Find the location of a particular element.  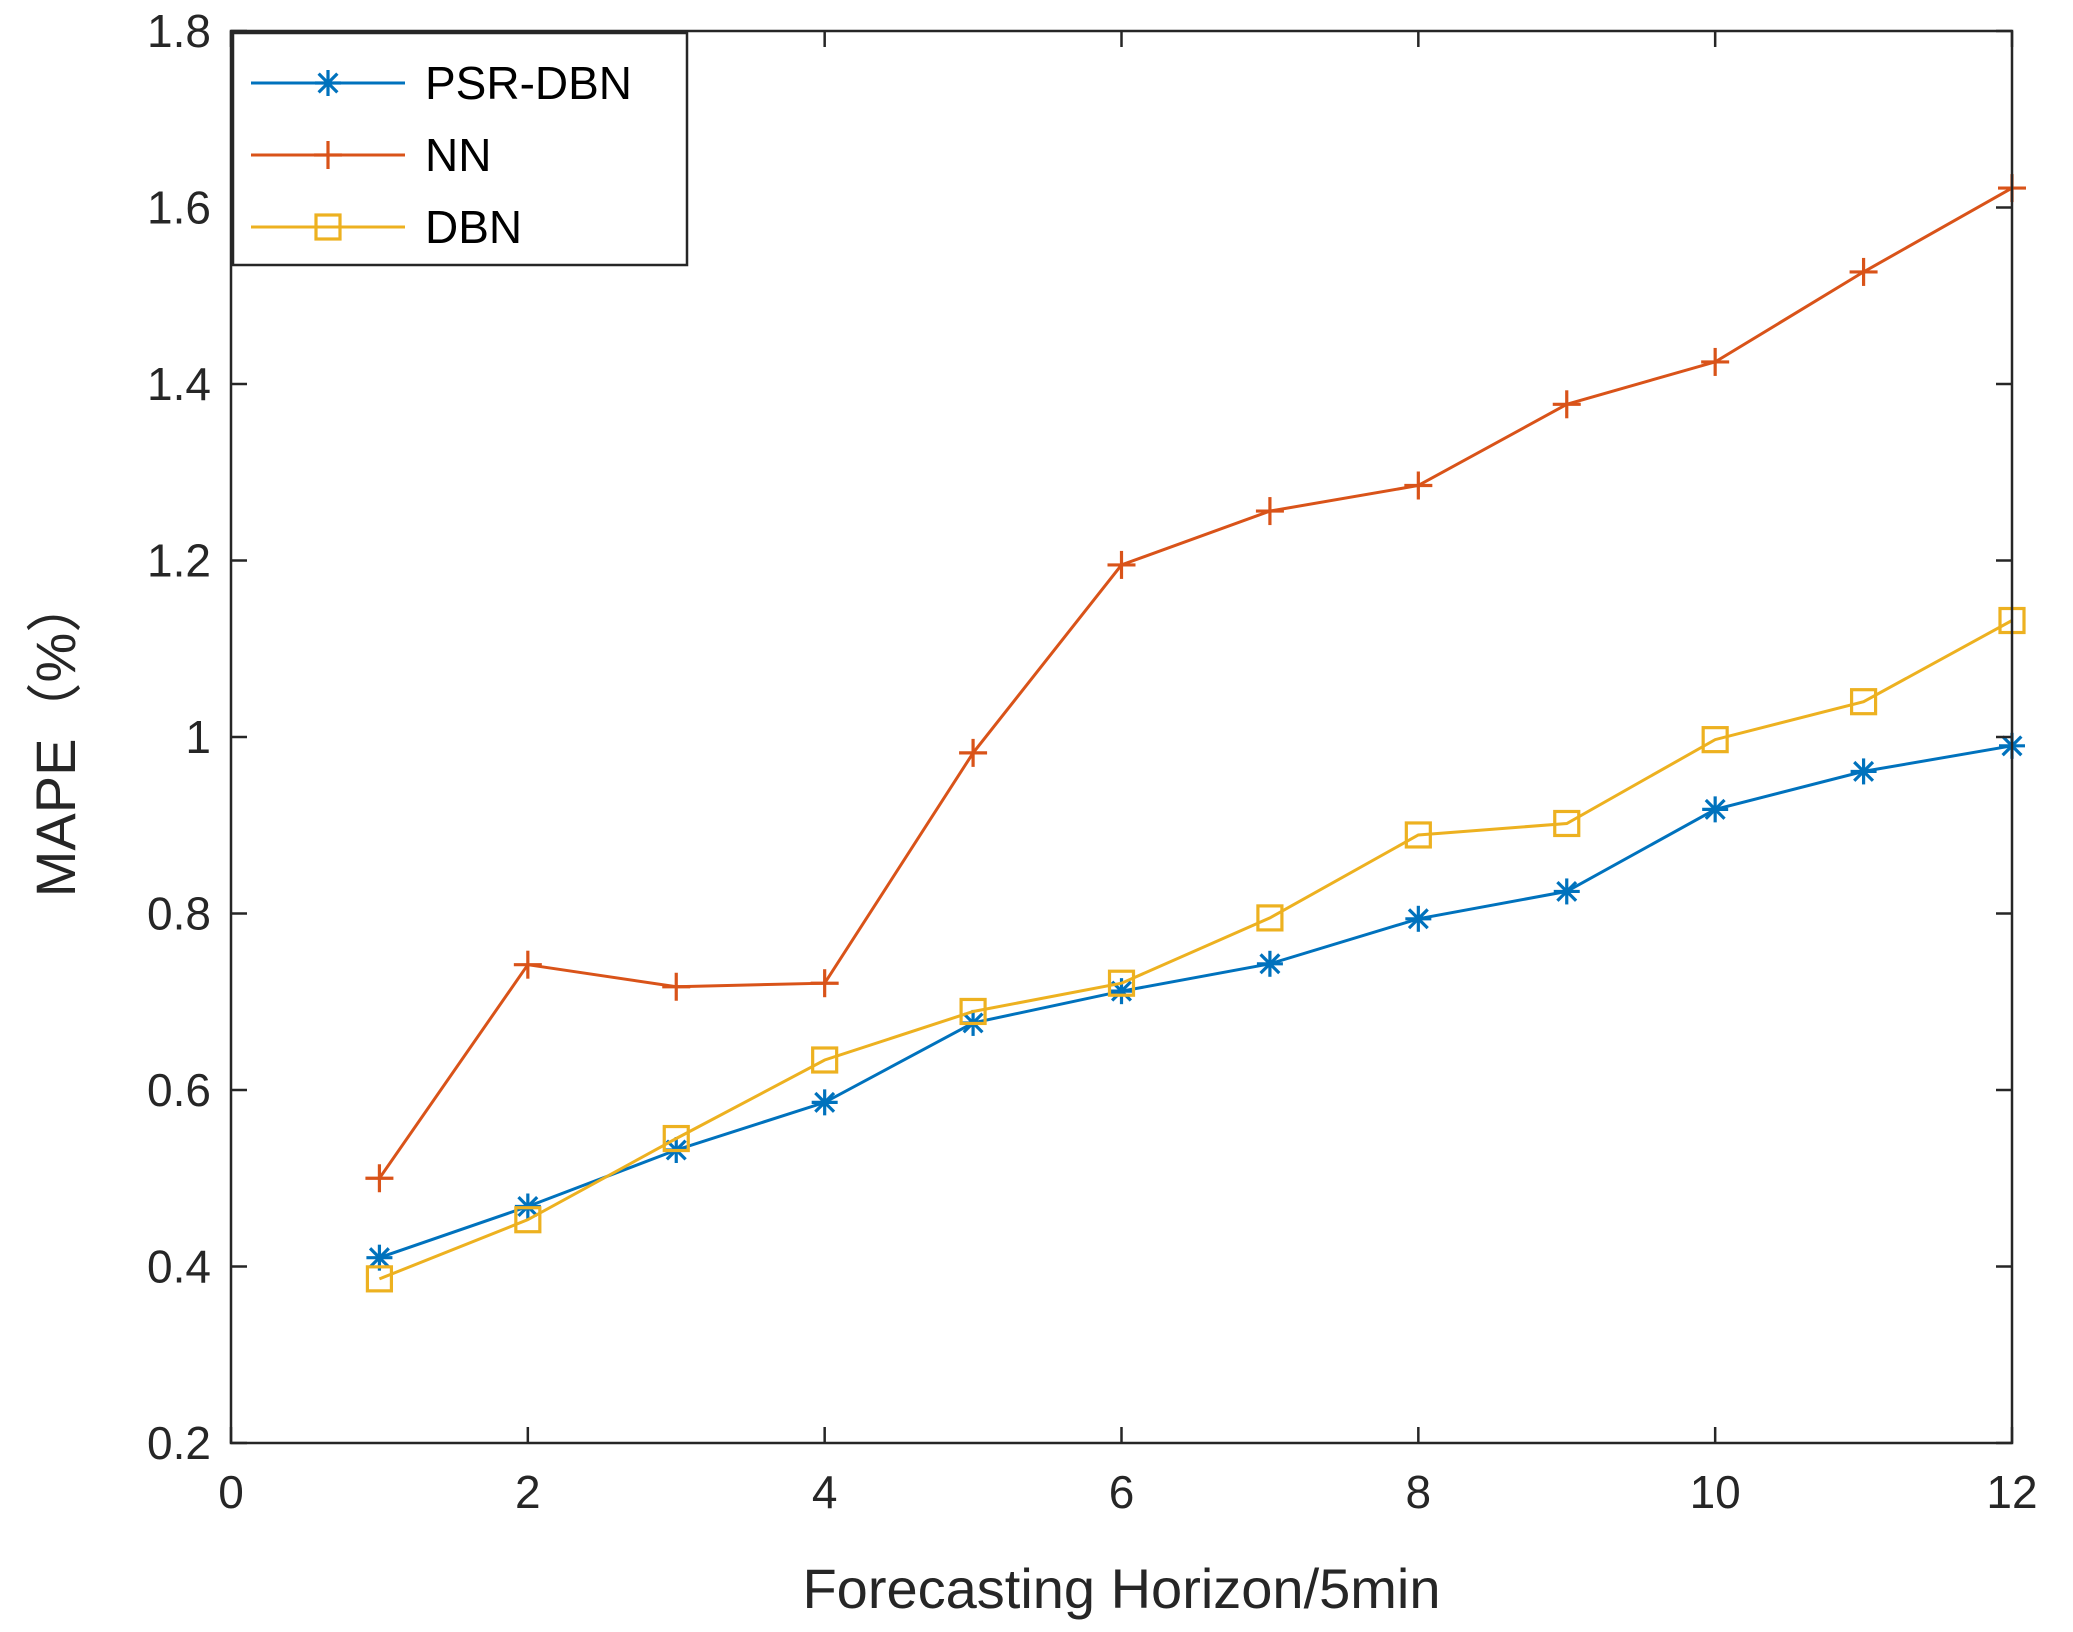

y-tick-label: 1.2 is located at coordinates (179, 561).